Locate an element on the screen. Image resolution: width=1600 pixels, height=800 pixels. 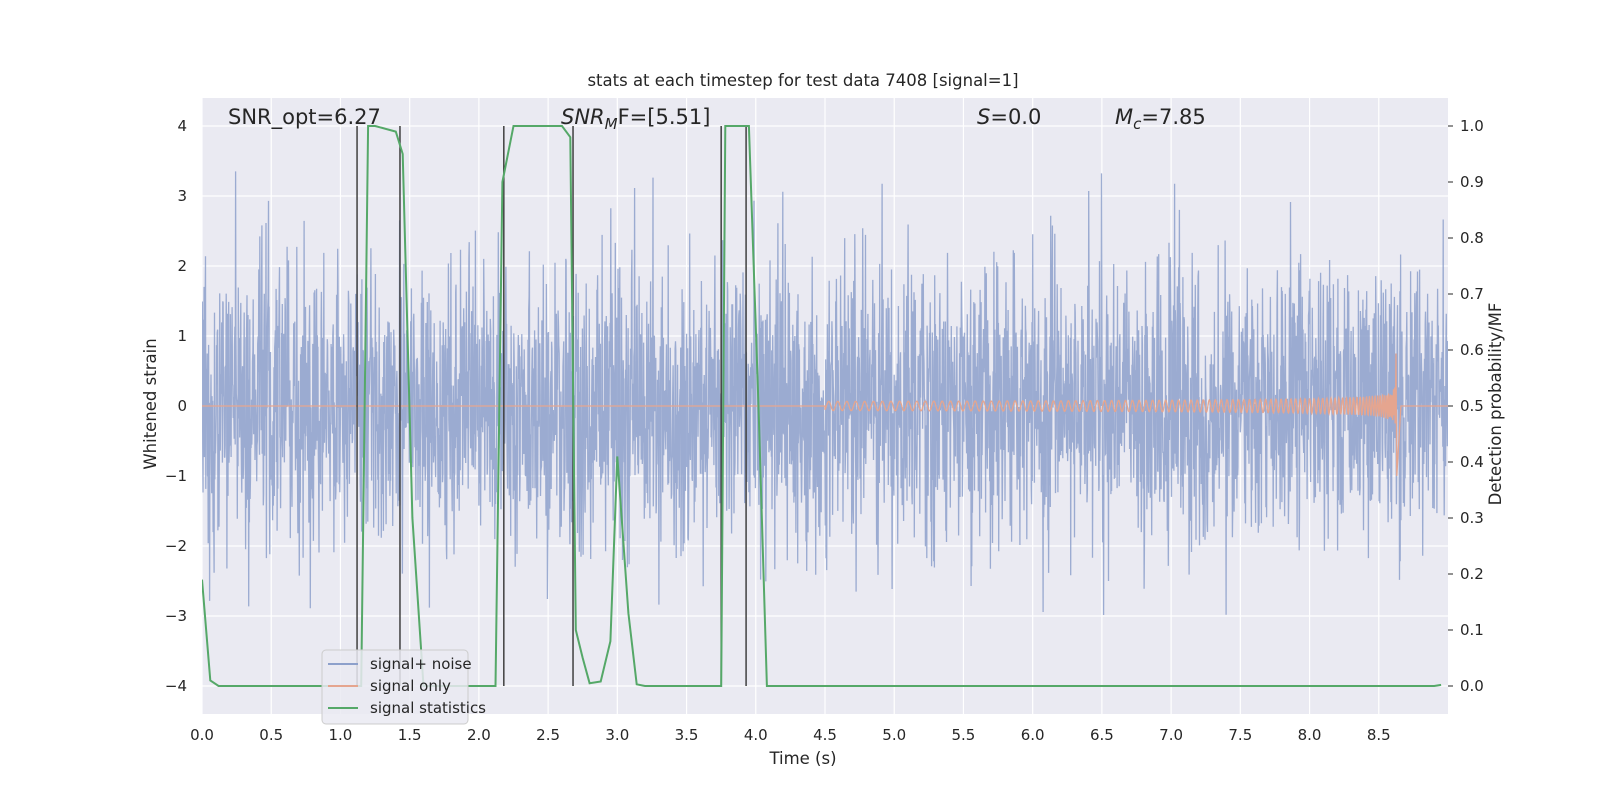
s-annotation: S=0.0 is located at coordinates (1009, 117).